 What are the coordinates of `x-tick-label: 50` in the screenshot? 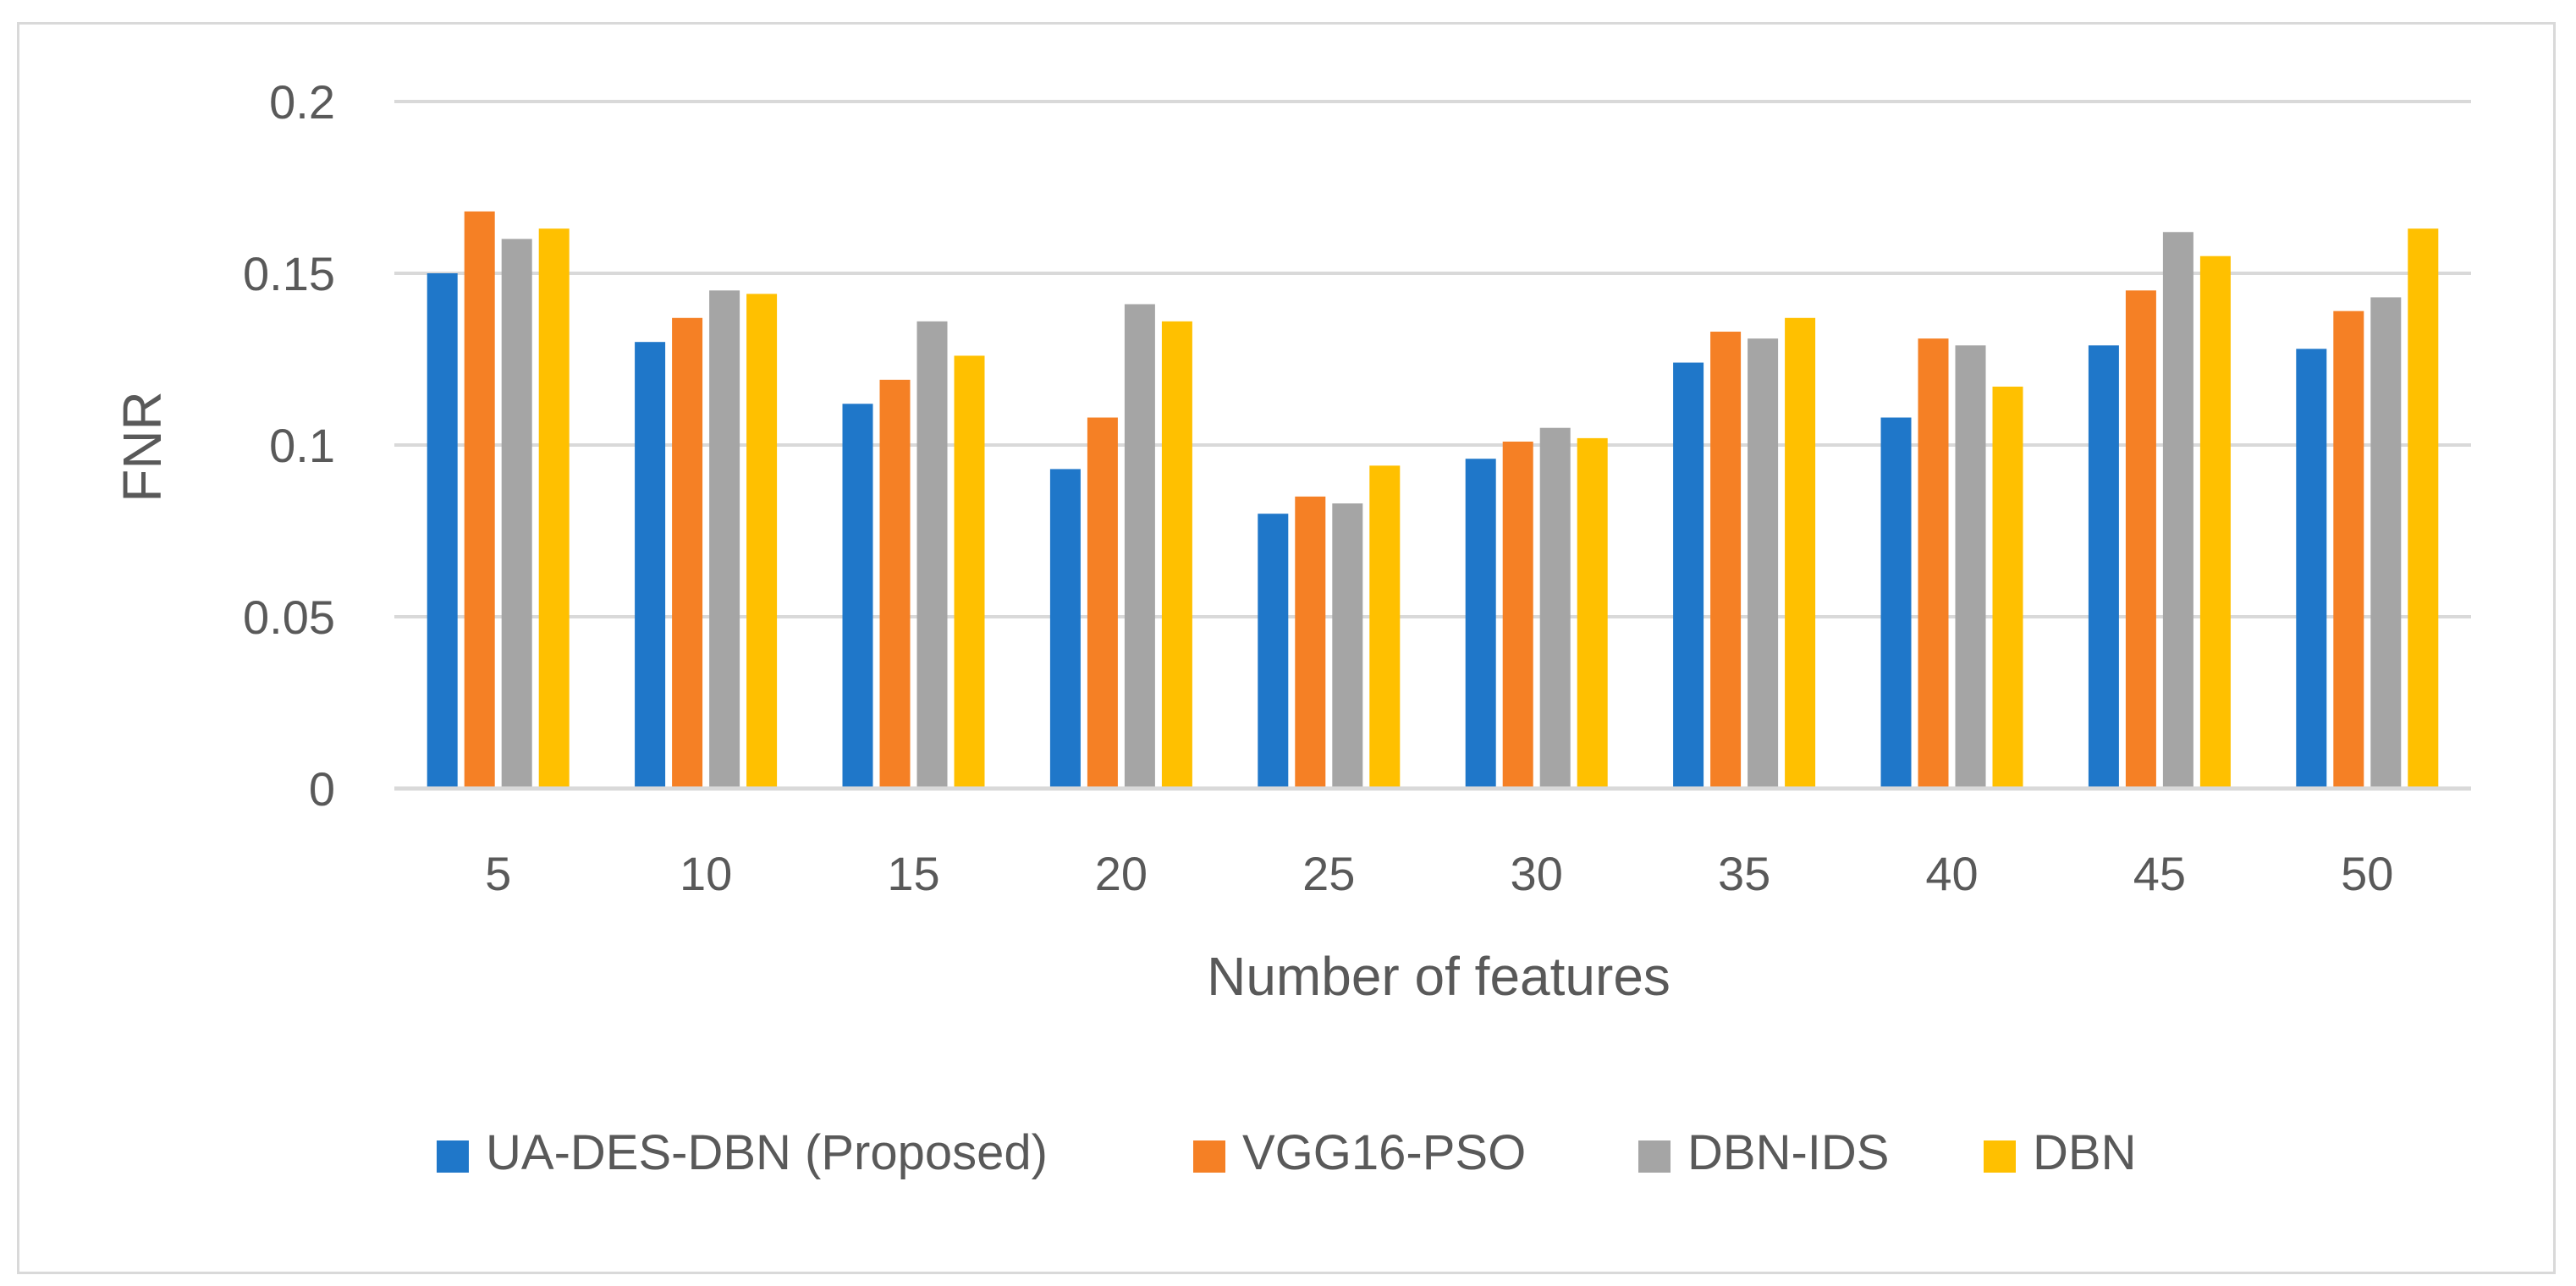 It's located at (2367, 873).